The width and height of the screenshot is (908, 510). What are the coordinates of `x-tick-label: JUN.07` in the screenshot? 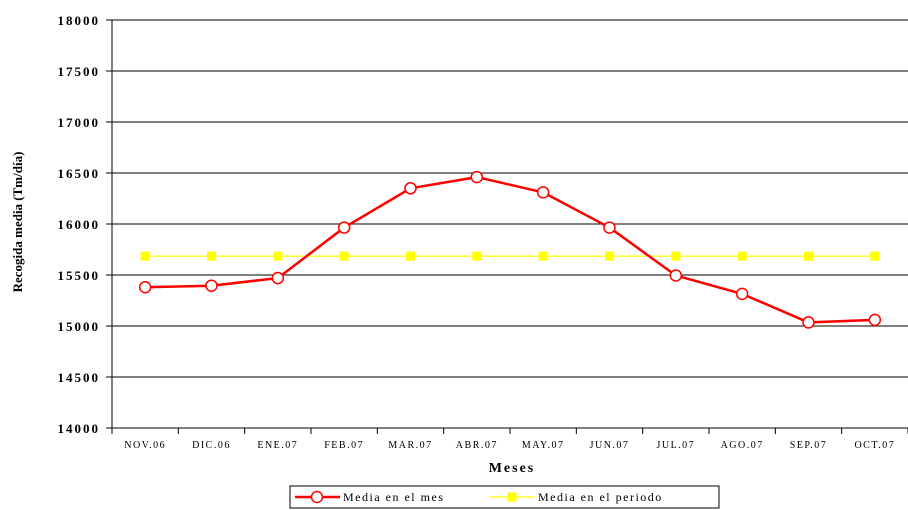 It's located at (610, 445).